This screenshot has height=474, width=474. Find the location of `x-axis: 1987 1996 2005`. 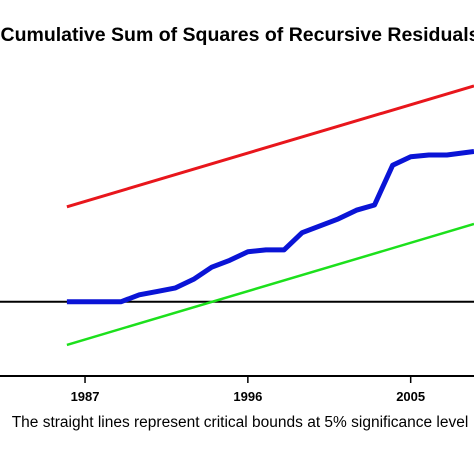

x-axis: 1987 1996 2005 is located at coordinates (237, 389).